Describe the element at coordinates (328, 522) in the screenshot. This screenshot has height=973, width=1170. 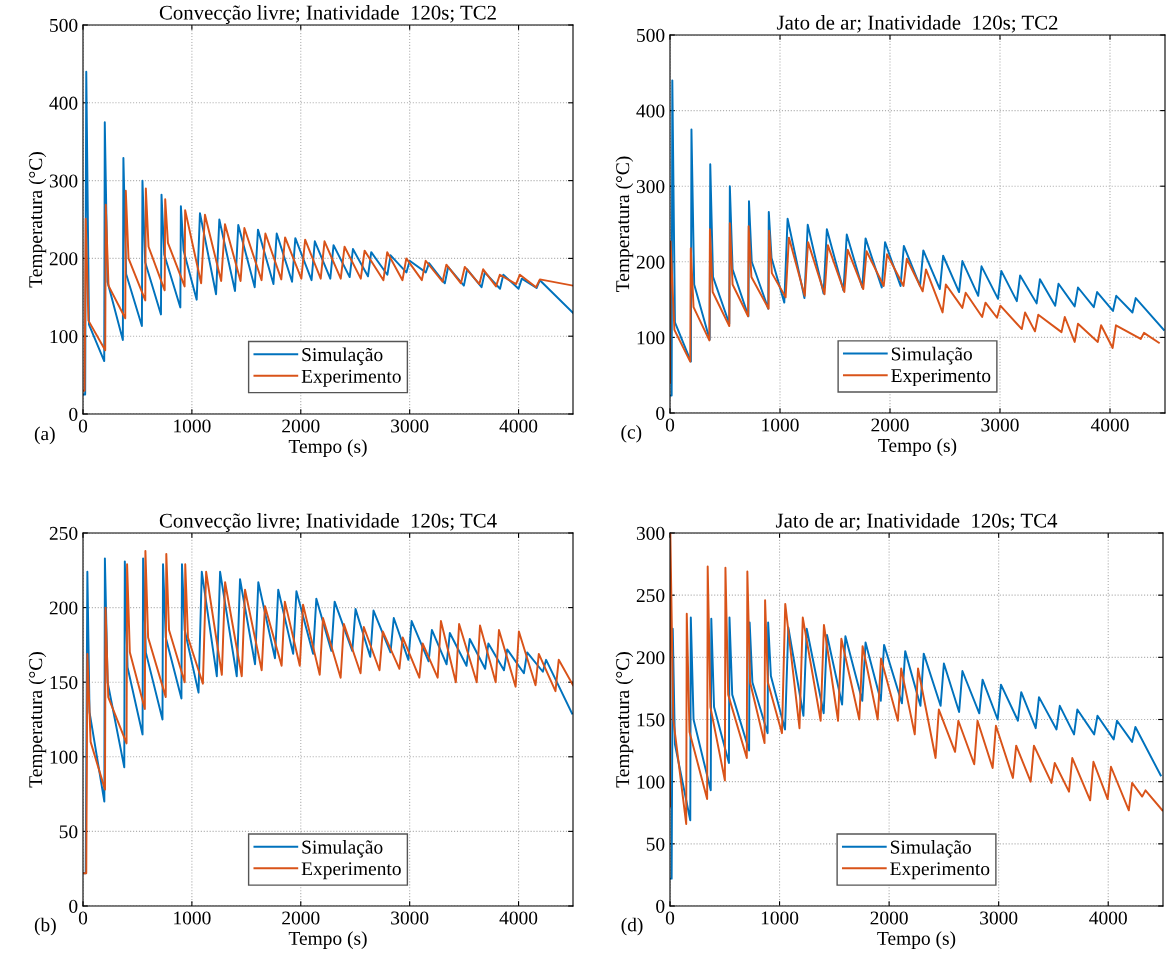
I see `chart-title: Convecção livre; Inatividade 120s; TC4` at that location.